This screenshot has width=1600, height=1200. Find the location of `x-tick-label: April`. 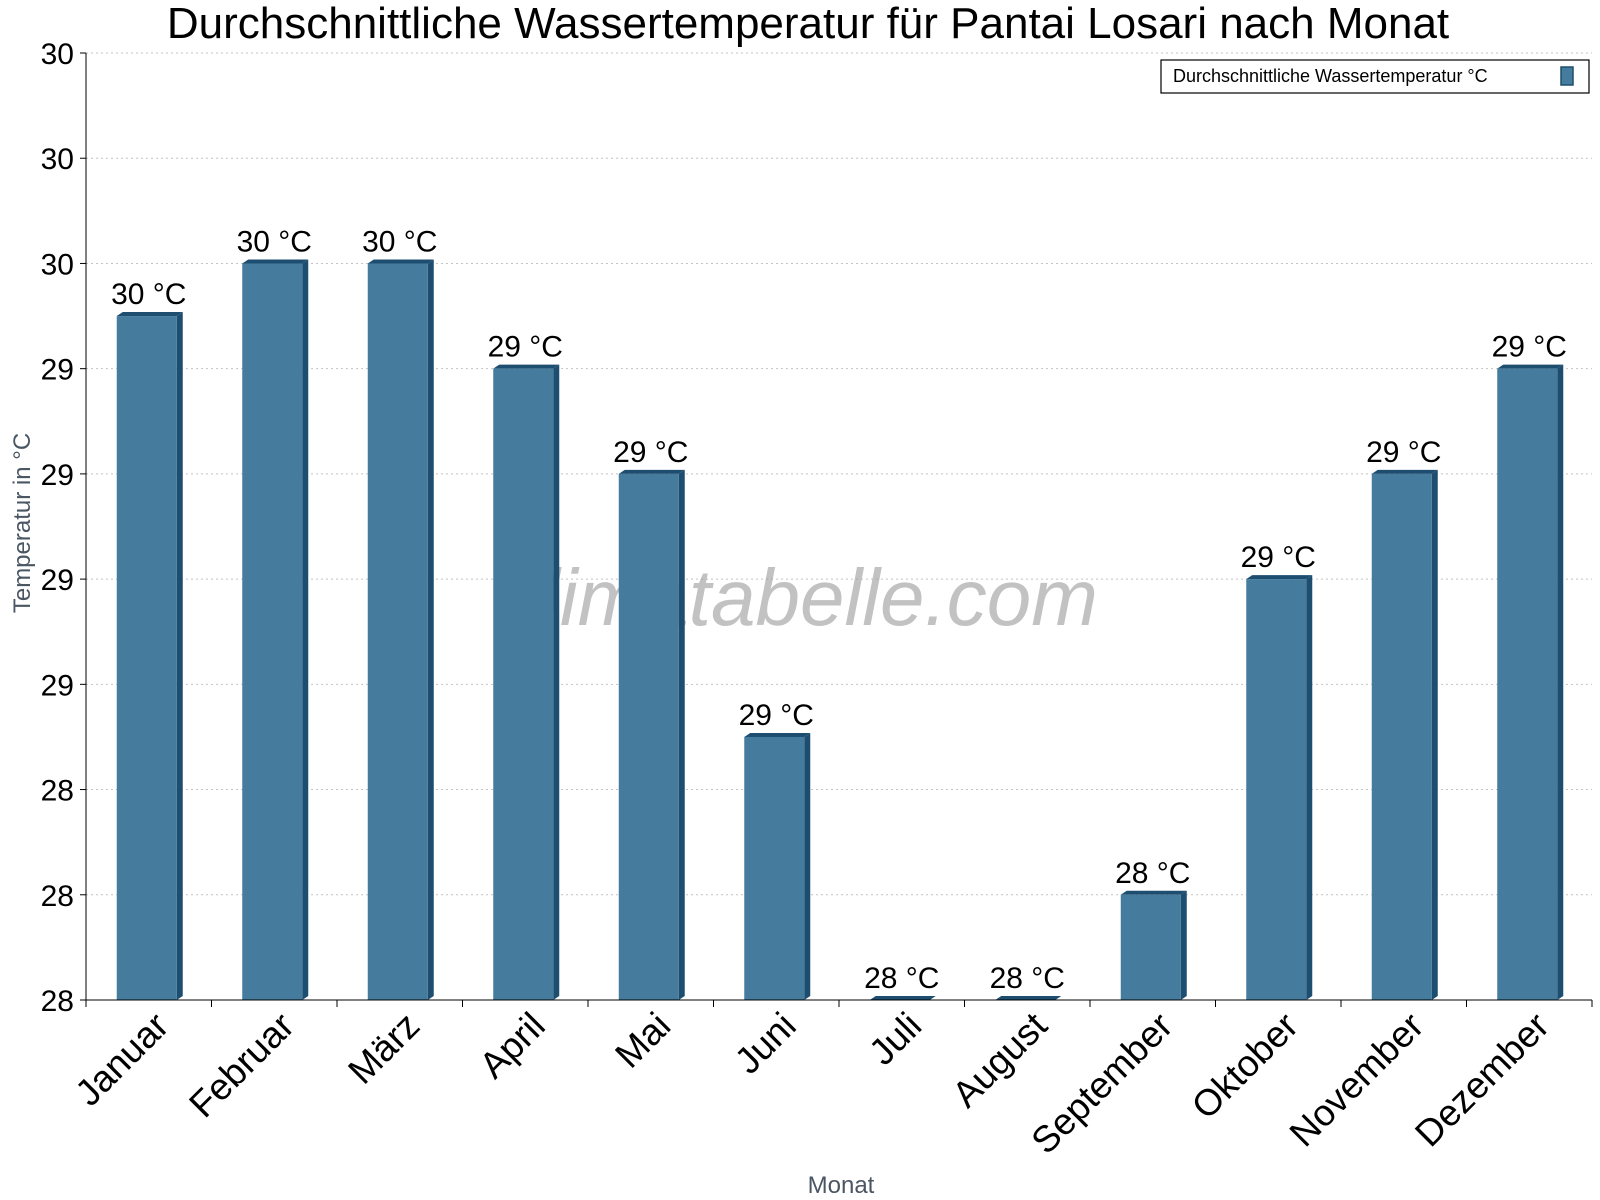

x-tick-label: April is located at coordinates (512, 1045).